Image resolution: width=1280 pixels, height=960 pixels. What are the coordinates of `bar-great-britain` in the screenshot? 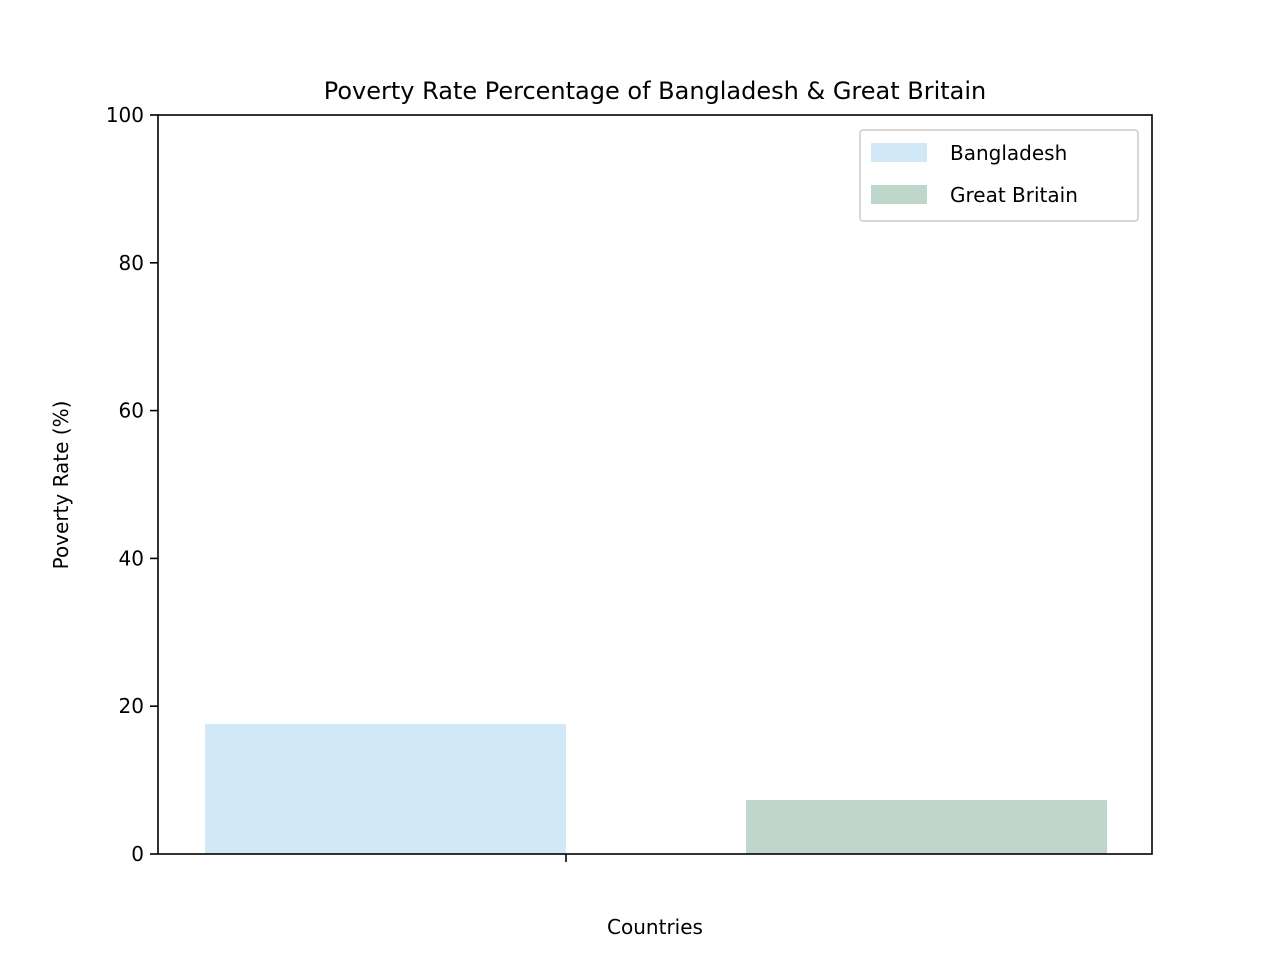 It's located at (926, 827).